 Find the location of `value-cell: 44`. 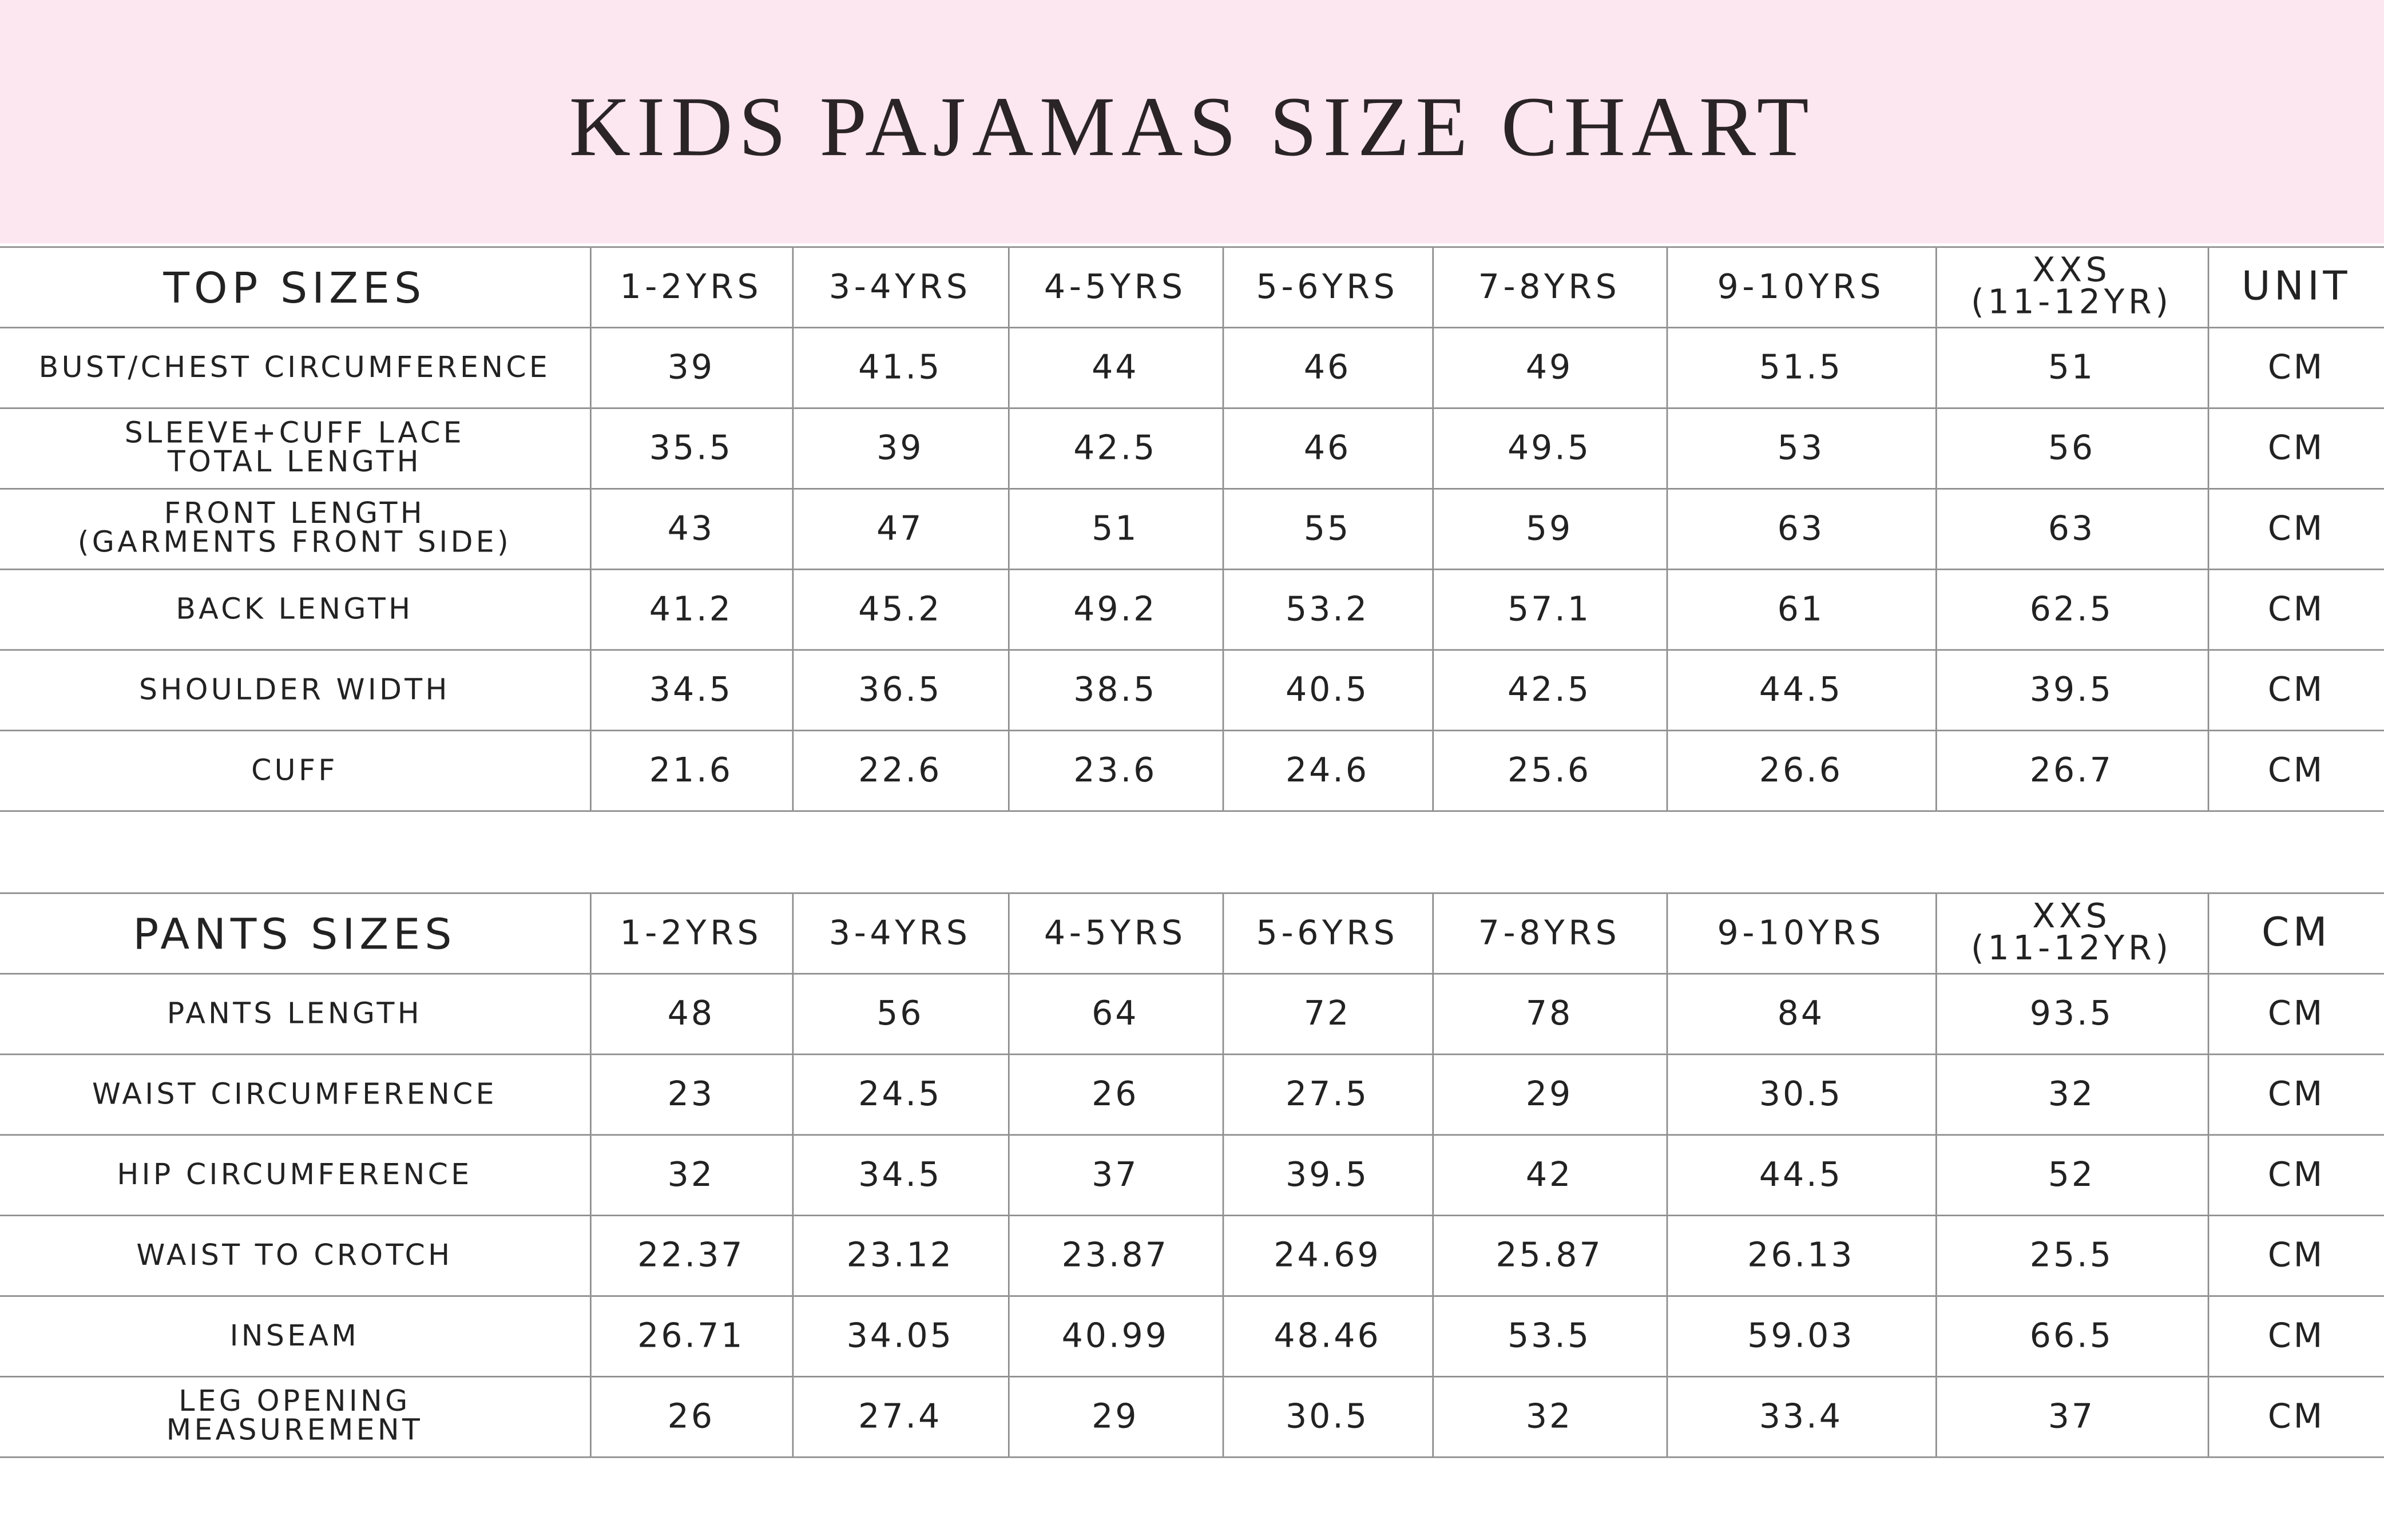

value-cell: 44 is located at coordinates (1115, 368).